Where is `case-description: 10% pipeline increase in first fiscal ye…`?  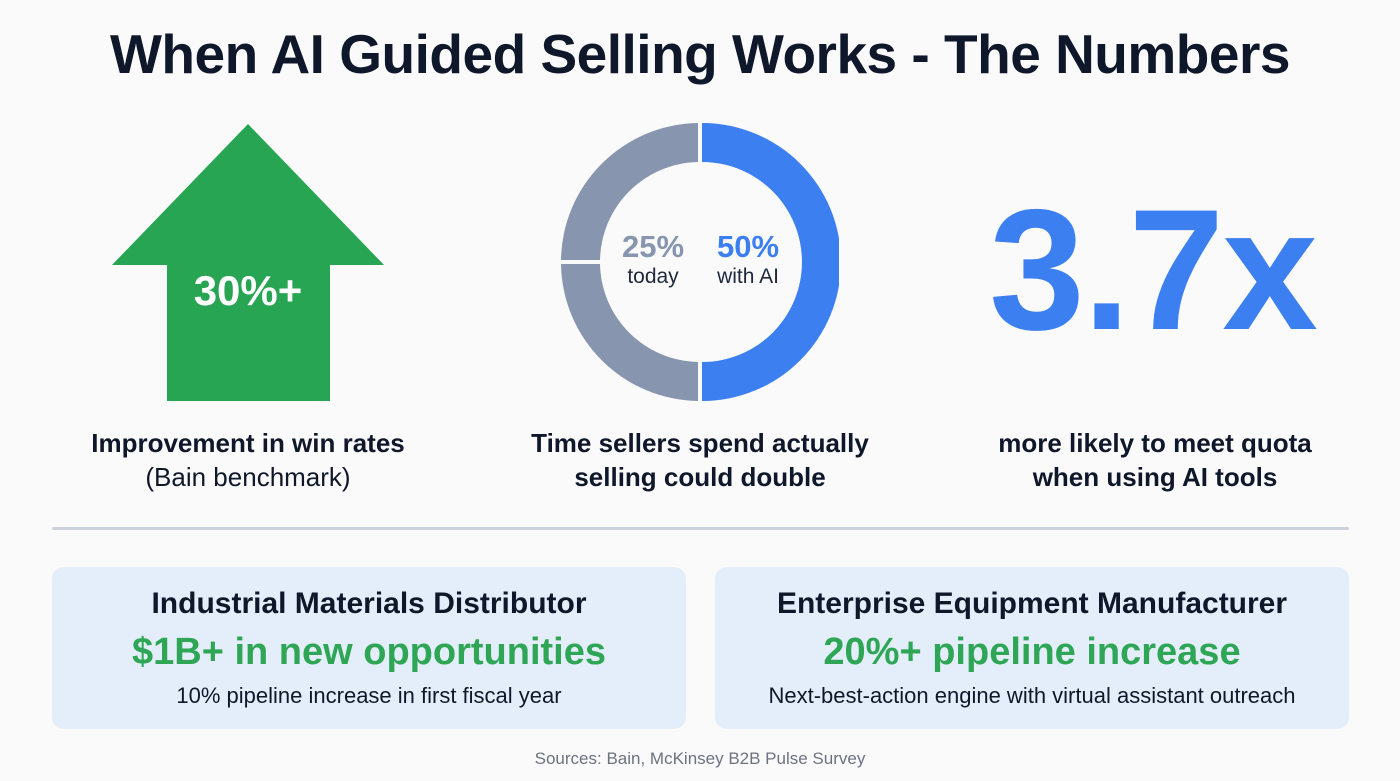
case-description: 10% pipeline increase in first fiscal ye… is located at coordinates (369, 695).